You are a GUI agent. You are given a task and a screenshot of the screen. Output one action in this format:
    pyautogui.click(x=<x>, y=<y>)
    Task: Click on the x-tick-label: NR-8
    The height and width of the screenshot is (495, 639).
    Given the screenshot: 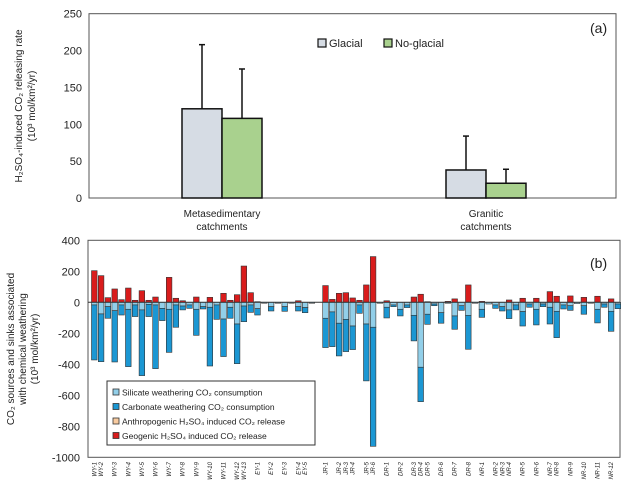 What is the action you would take?
    pyautogui.click(x=558, y=468)
    